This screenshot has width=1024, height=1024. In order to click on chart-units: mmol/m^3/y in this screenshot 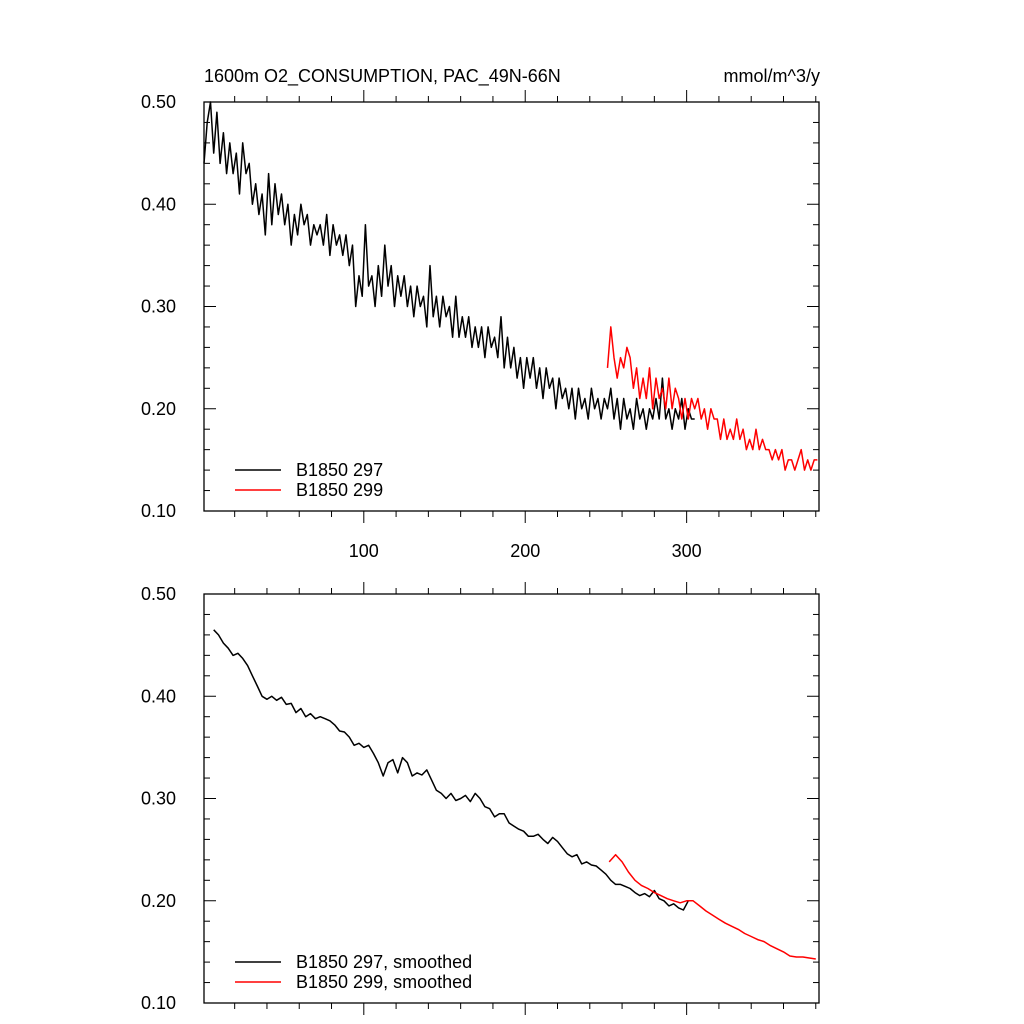, I will do `click(772, 76)`.